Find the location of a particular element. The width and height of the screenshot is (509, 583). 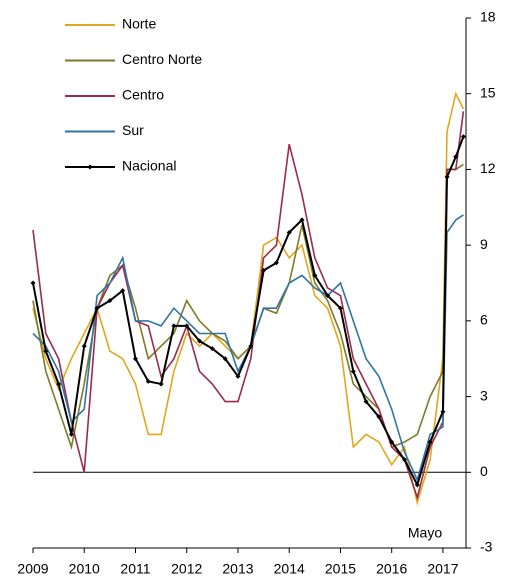

x-tick-label: 2015 is located at coordinates (340, 569).